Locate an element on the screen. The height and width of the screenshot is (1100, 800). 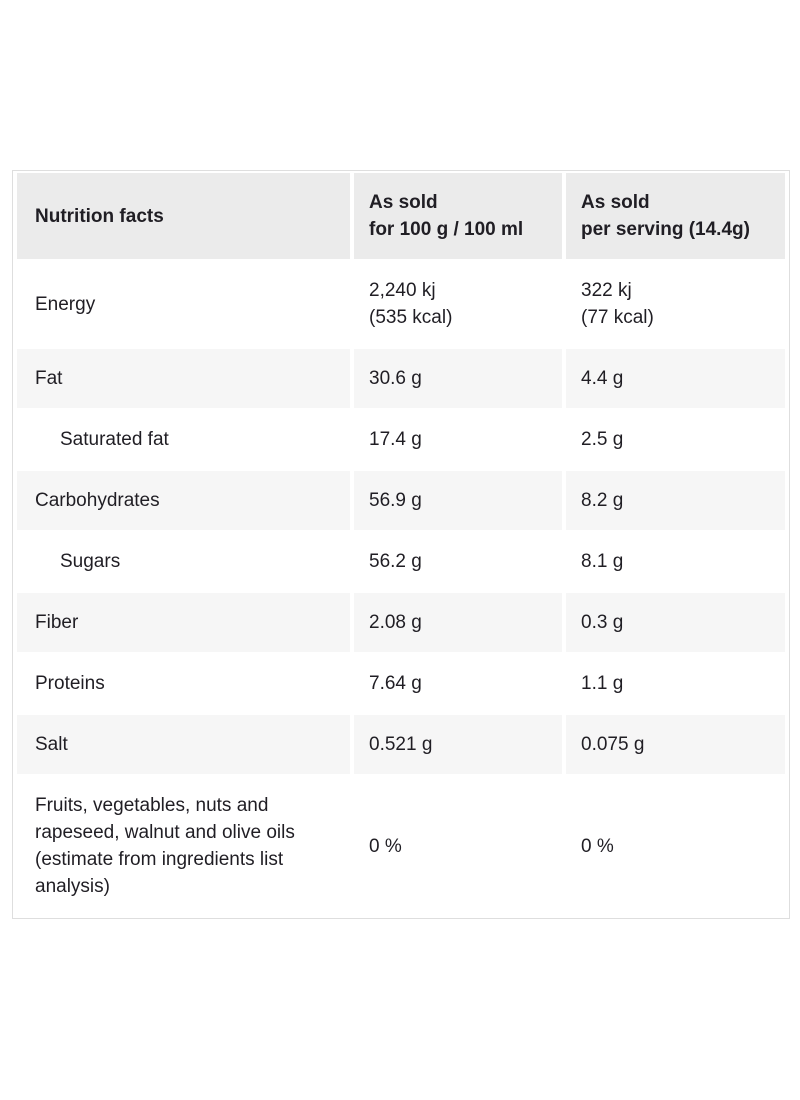
value-line: (535 kcal) is located at coordinates (411, 317).